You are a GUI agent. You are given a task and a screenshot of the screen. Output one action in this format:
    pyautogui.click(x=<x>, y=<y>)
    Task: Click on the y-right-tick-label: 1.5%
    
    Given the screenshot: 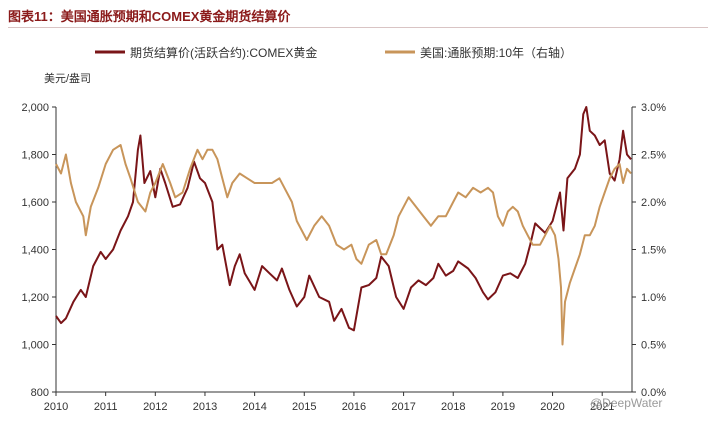 What is the action you would take?
    pyautogui.click(x=653, y=251)
    